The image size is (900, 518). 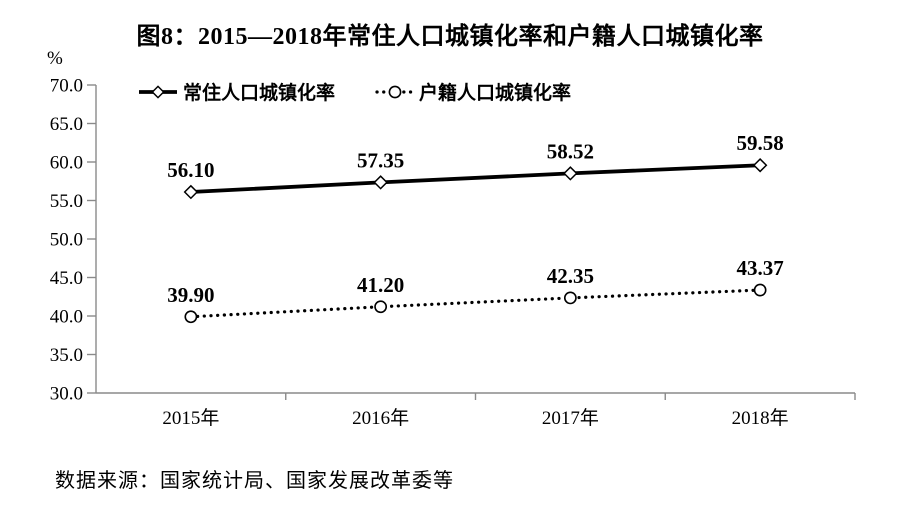 I want to click on y-tick-label: 50.0, so click(x=66, y=240).